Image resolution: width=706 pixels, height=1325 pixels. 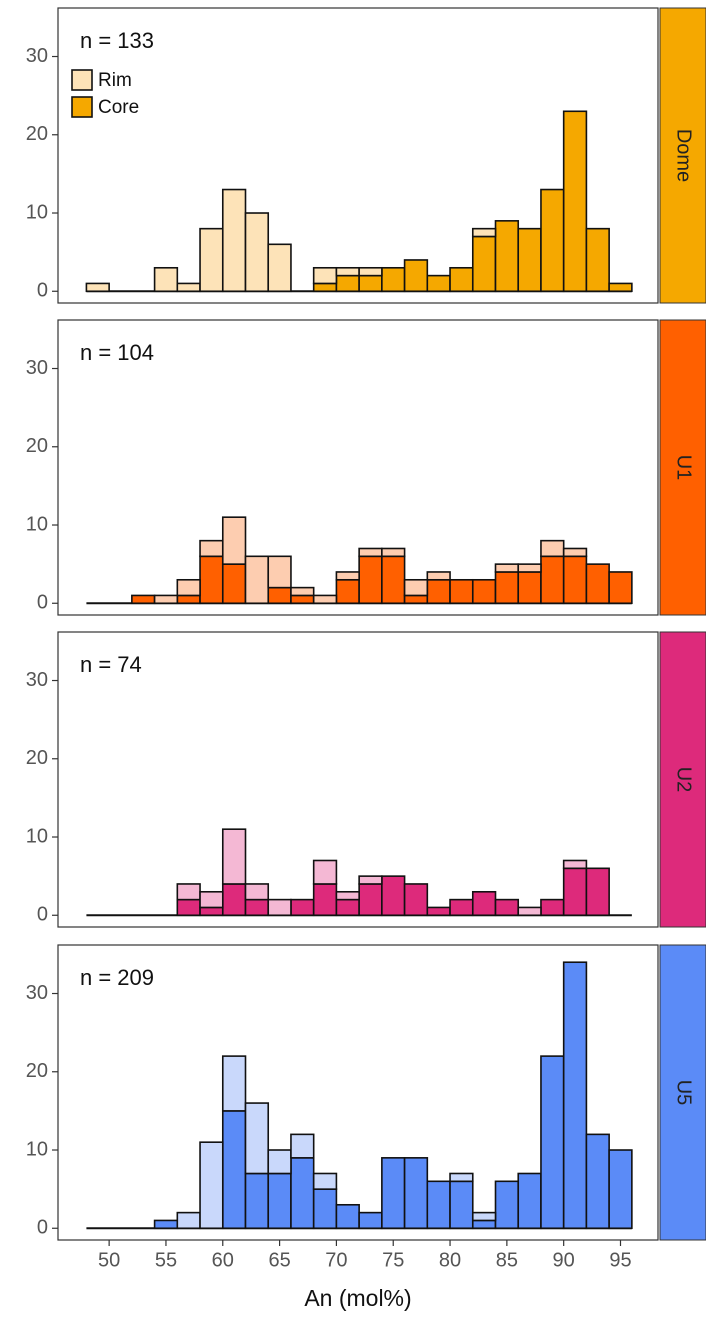 What do you see at coordinates (111, 664) in the screenshot?
I see `annotation: n = 74` at bounding box center [111, 664].